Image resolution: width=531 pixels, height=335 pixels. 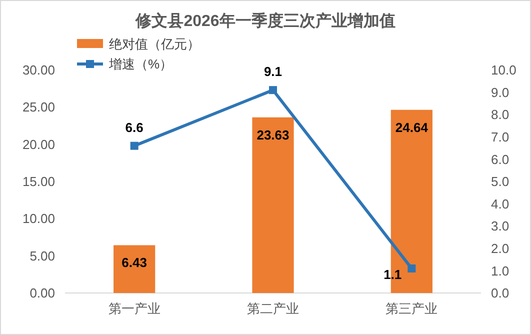 I want to click on y-tick-label: 5.00, so click(x=42, y=256).